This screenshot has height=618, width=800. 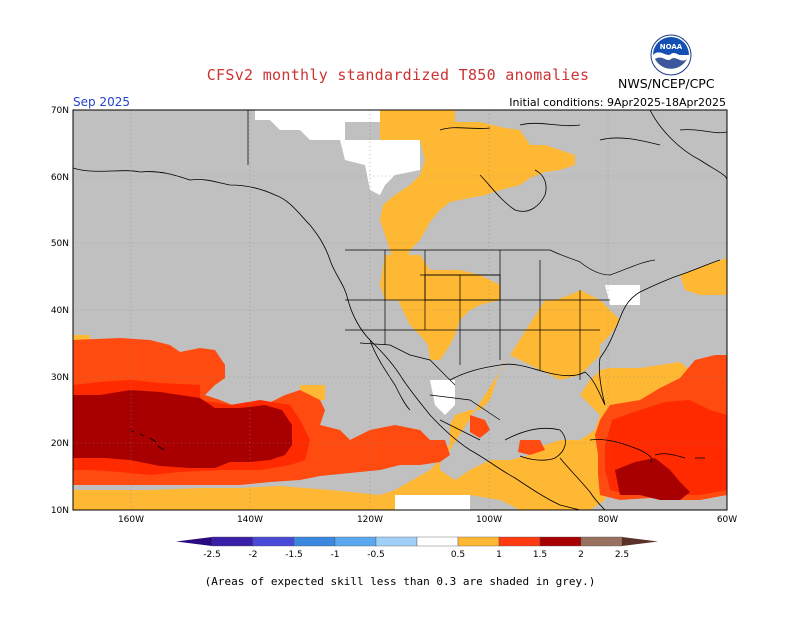 What do you see at coordinates (370, 520) in the screenshot?
I see `lon-label: 120W` at bounding box center [370, 520].